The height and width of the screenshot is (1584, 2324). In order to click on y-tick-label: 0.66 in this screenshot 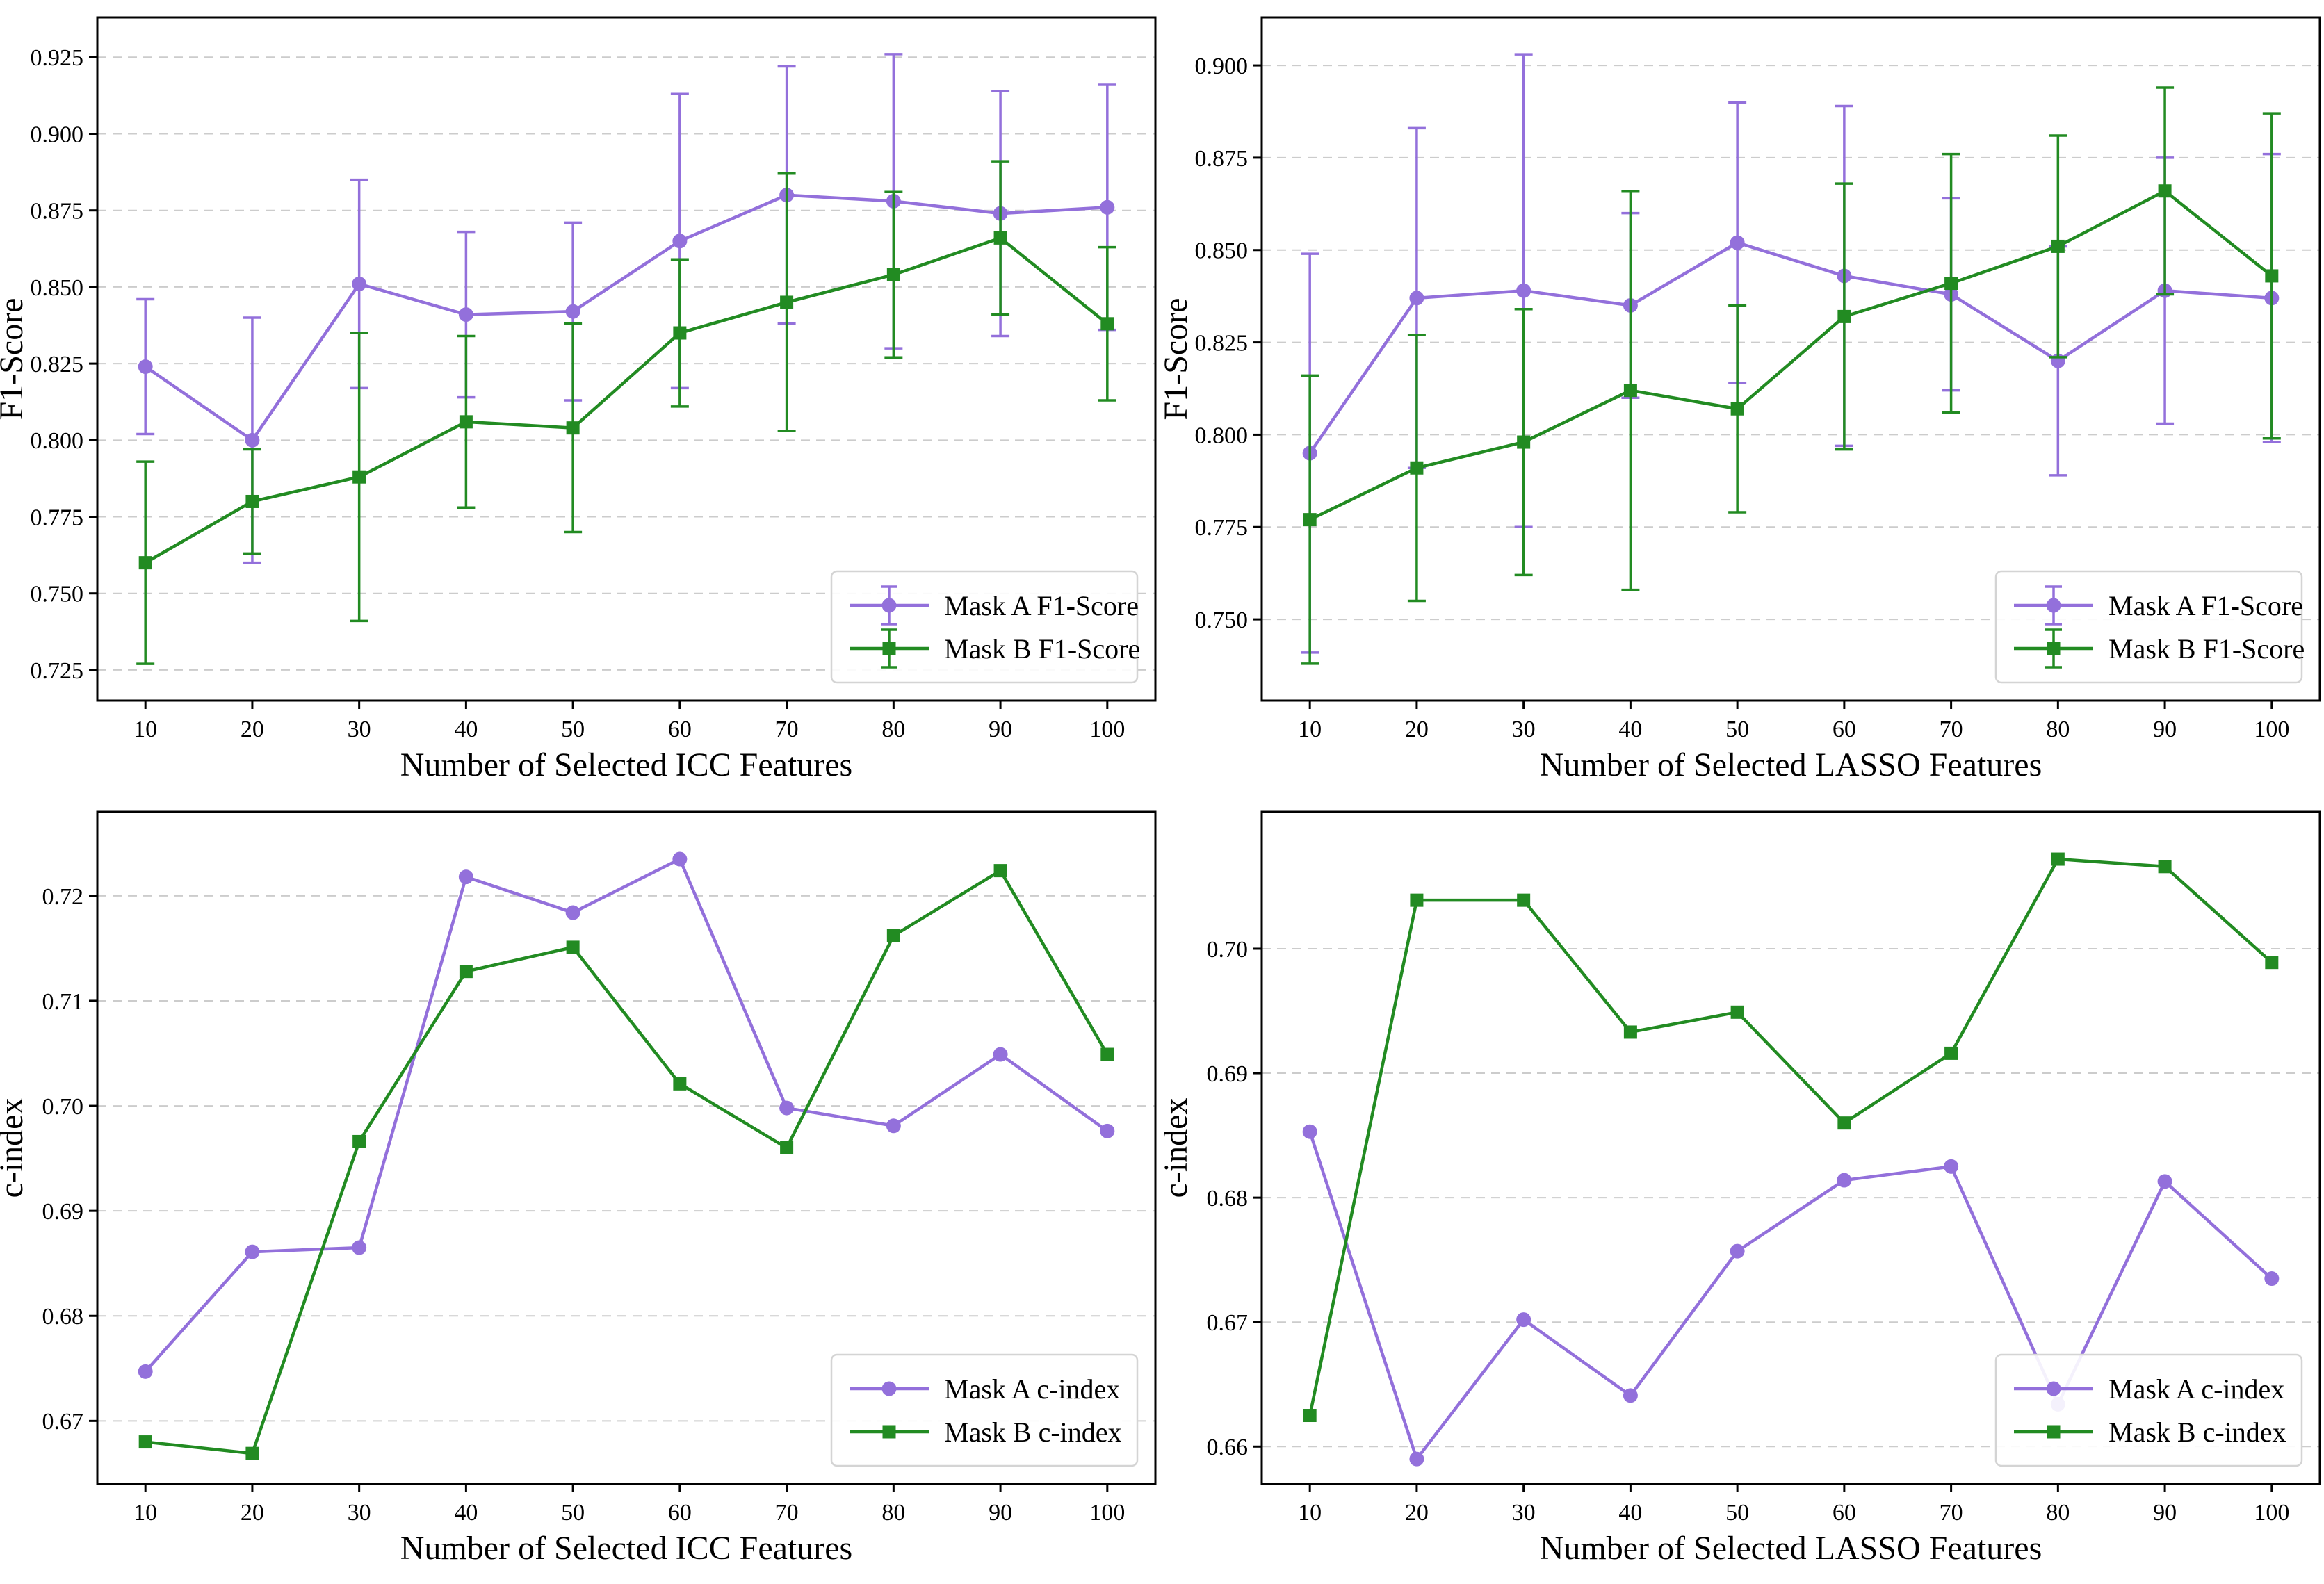, I will do `click(1228, 1447)`.